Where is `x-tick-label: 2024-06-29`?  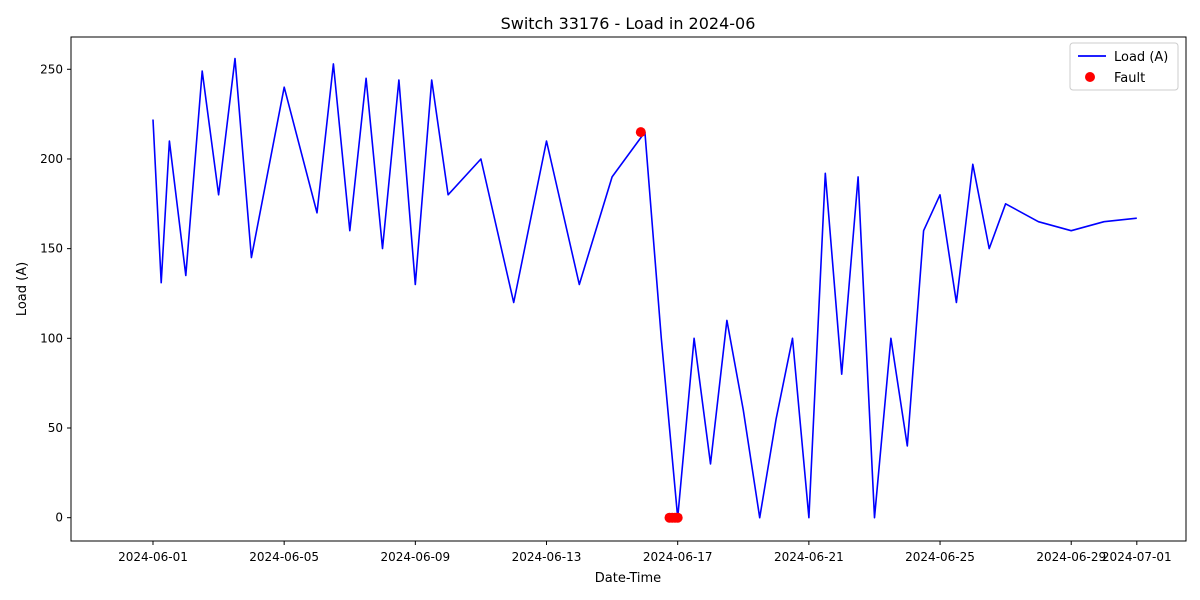 x-tick-label: 2024-06-29 is located at coordinates (1071, 557).